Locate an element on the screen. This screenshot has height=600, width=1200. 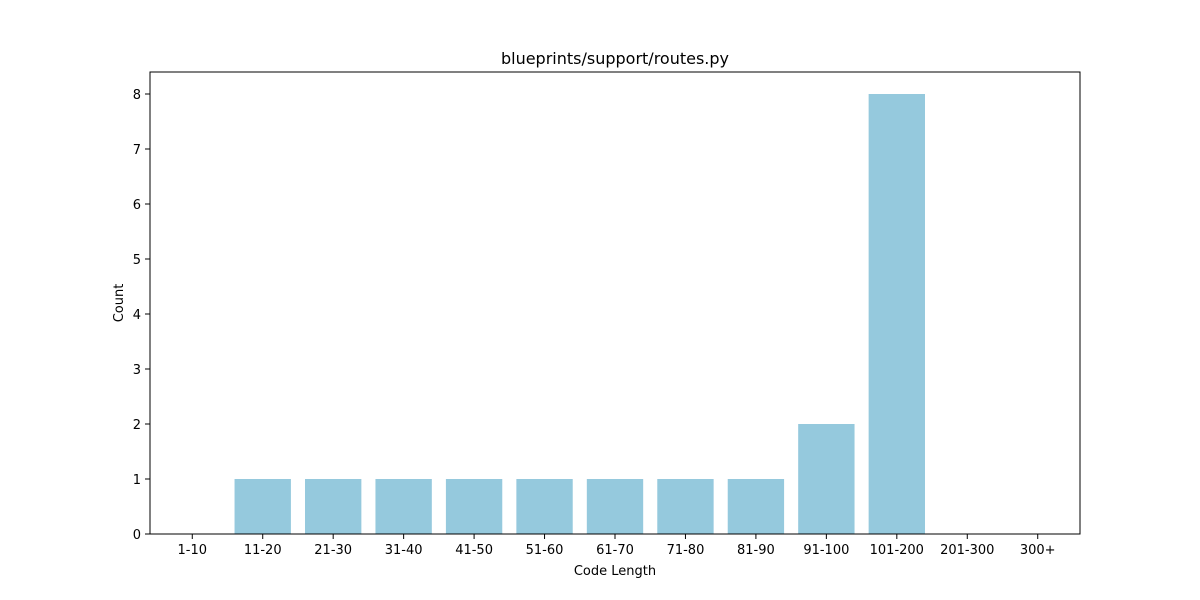
x-tick-label: 300+ is located at coordinates (1038, 550).